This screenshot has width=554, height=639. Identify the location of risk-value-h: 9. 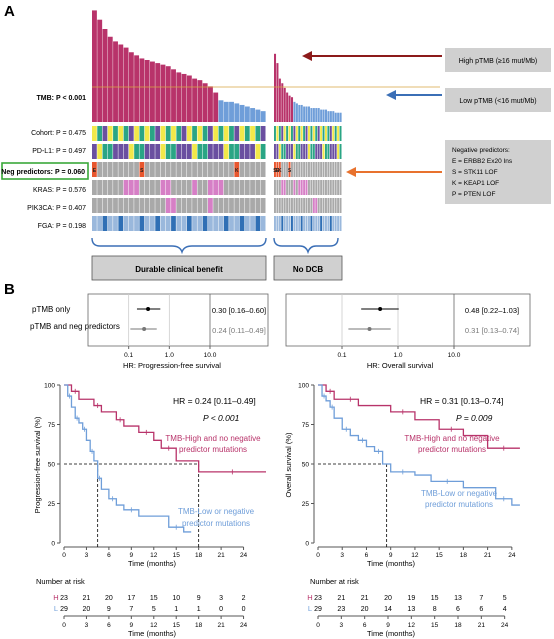
(199, 598).